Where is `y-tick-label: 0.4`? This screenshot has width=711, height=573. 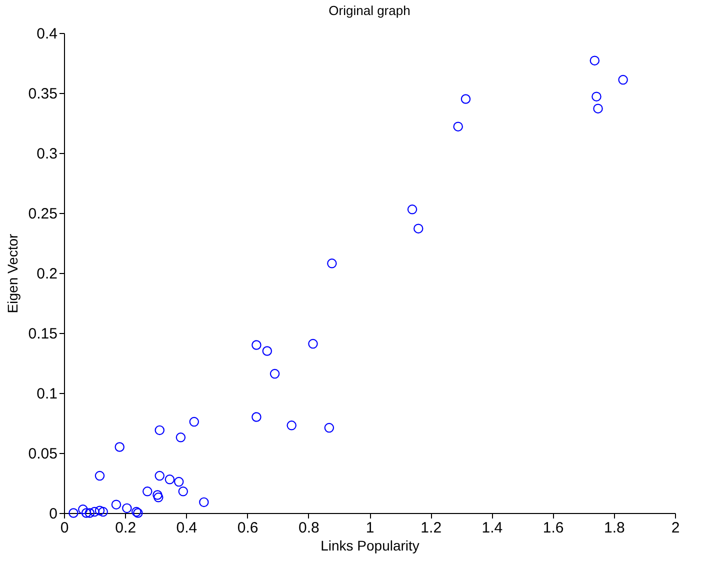 y-tick-label: 0.4 is located at coordinates (47, 34).